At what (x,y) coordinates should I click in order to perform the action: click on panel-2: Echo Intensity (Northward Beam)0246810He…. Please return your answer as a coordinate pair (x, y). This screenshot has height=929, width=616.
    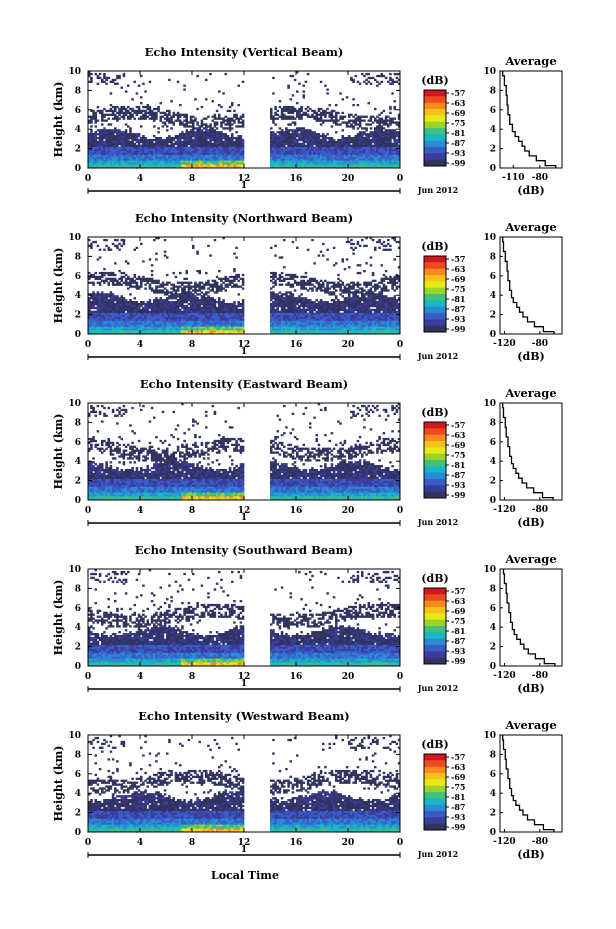
    Looking at the image, I should click on (307, 287).